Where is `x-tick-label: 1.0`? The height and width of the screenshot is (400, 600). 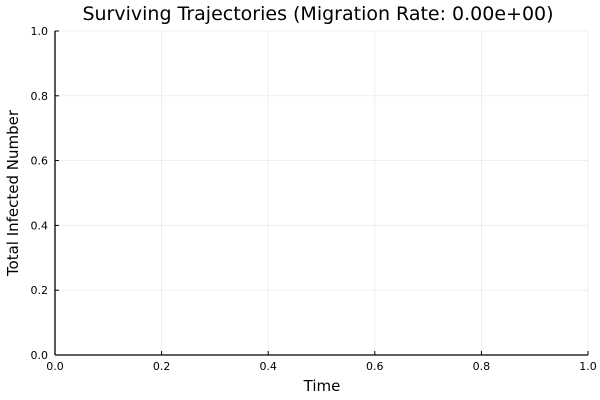 x-tick-label: 1.0 is located at coordinates (588, 366).